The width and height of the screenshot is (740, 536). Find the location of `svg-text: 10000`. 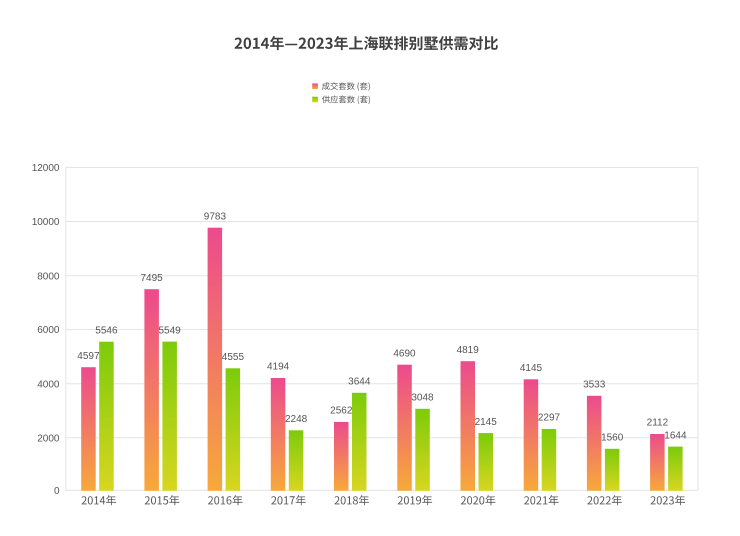

svg-text: 10000 is located at coordinates (46, 222).